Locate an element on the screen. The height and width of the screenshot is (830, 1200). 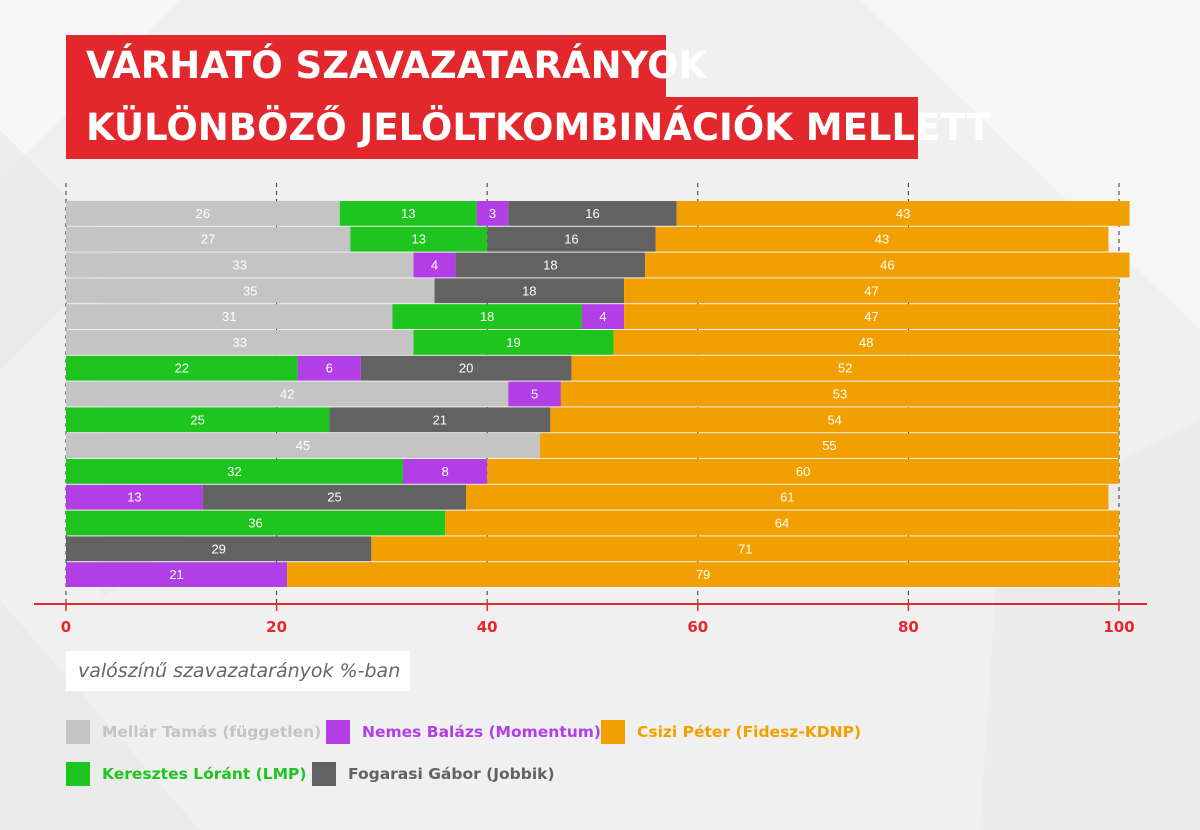
bar-label-fogarasi-row-1: 16 is located at coordinates (592, 213).